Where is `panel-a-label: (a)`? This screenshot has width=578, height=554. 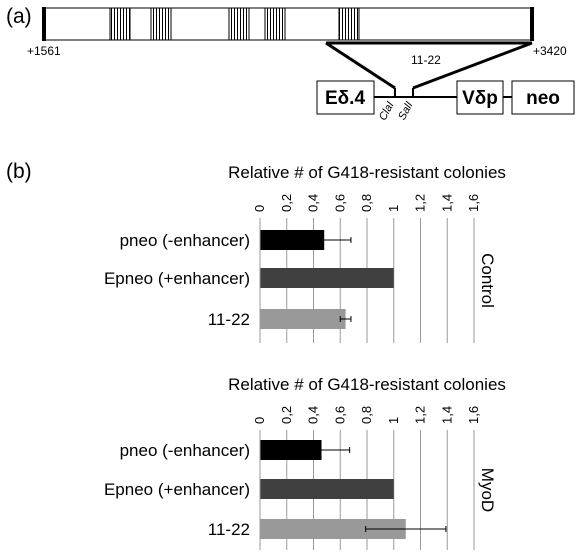
panel-a-label: (a) is located at coordinates (19, 16).